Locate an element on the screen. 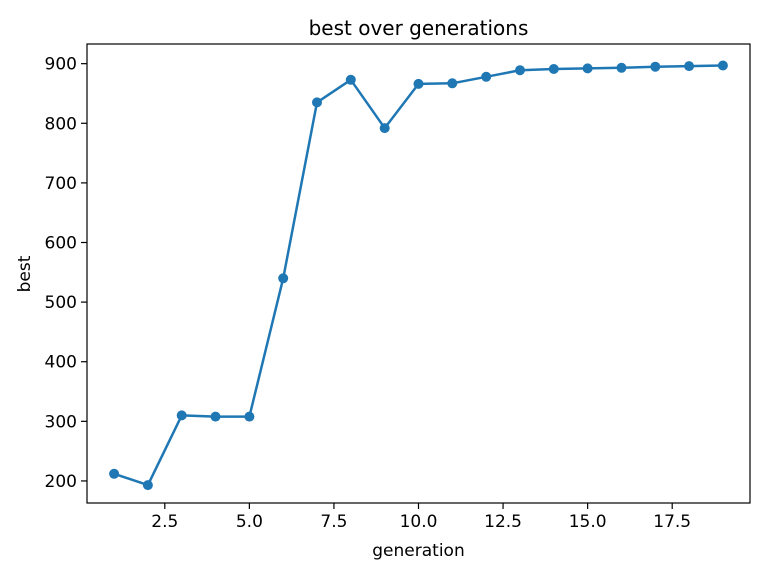 The image size is (768, 576). y-tick-label: 700 is located at coordinates (61, 184).